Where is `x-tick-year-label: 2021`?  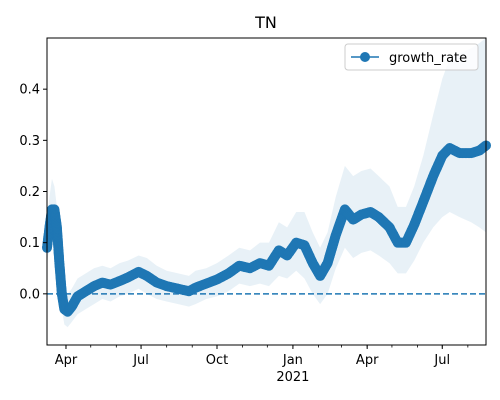
x-tick-year-label: 2021 is located at coordinates (292, 377).